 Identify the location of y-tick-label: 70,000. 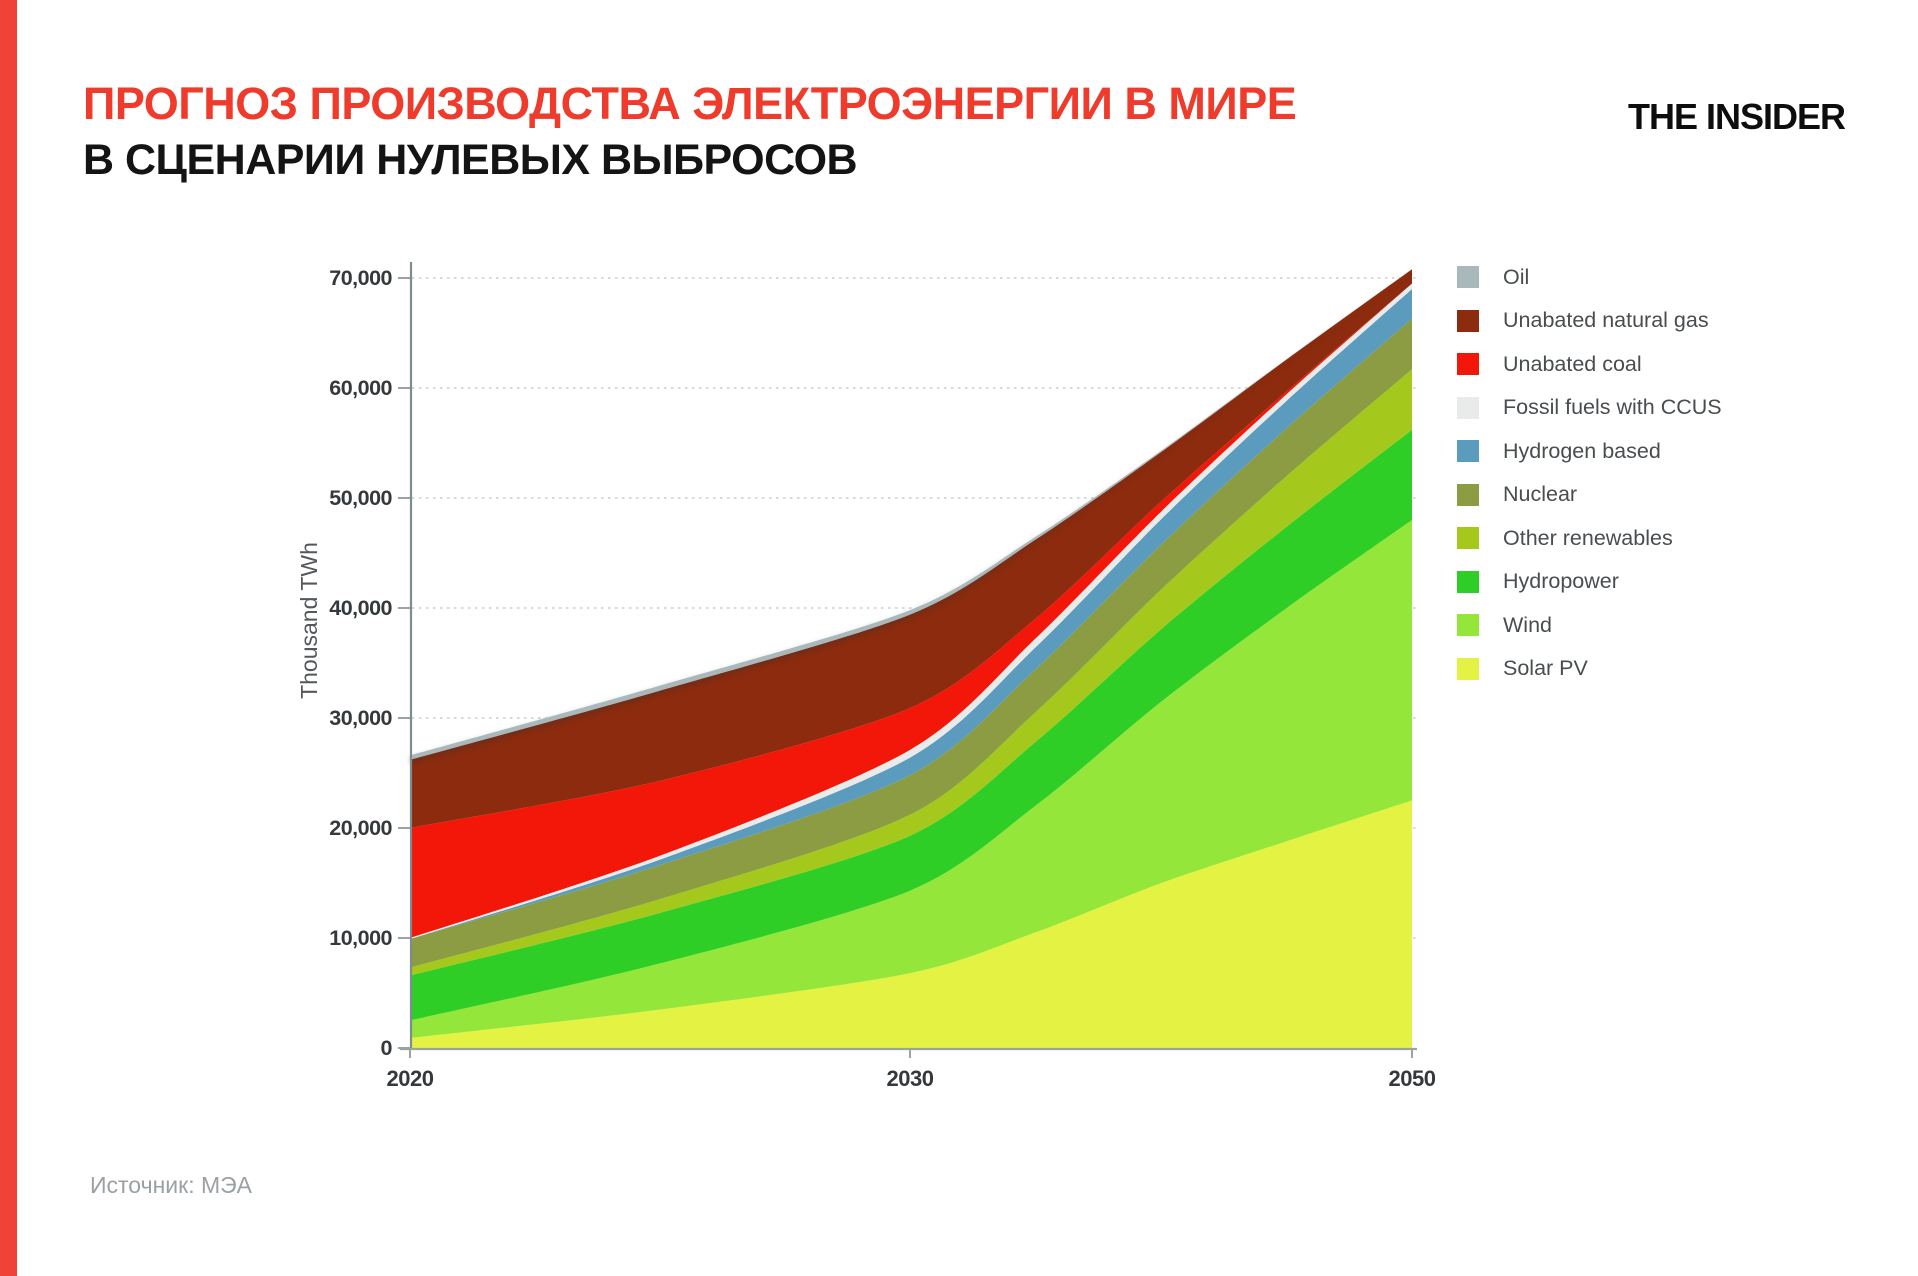
(360, 278).